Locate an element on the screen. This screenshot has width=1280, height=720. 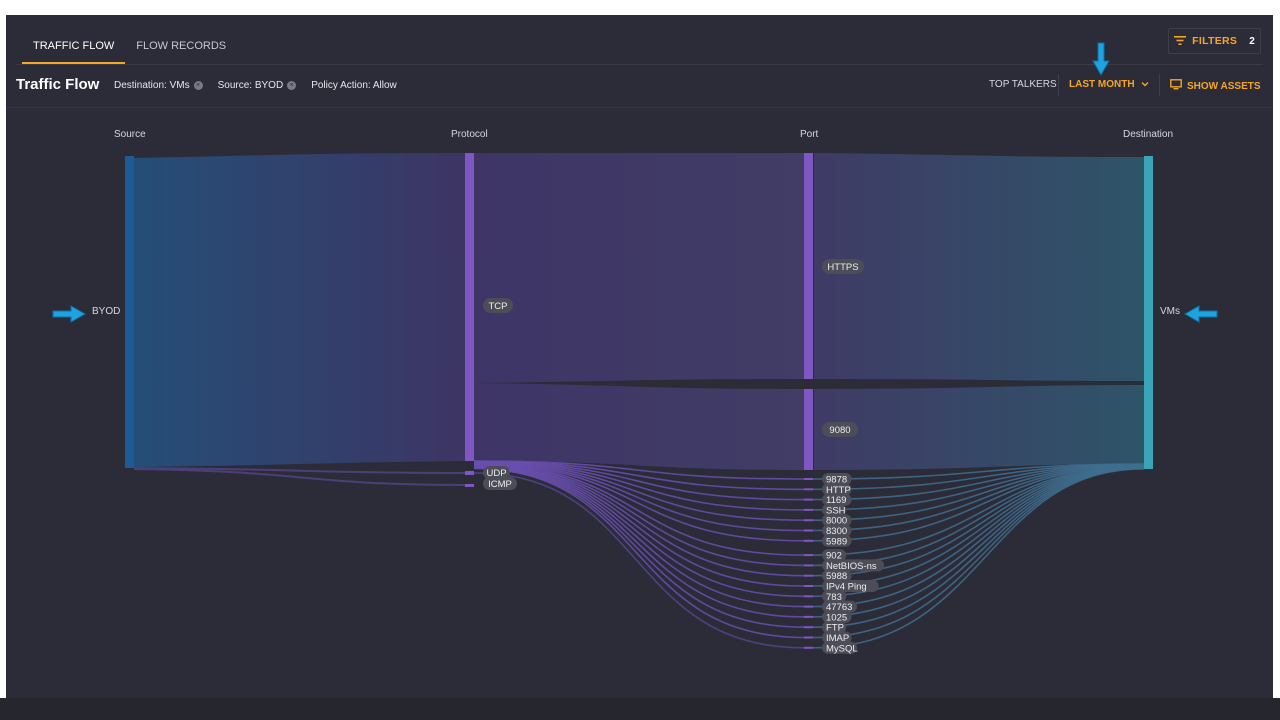
flow-https-vms is located at coordinates (979, 267).